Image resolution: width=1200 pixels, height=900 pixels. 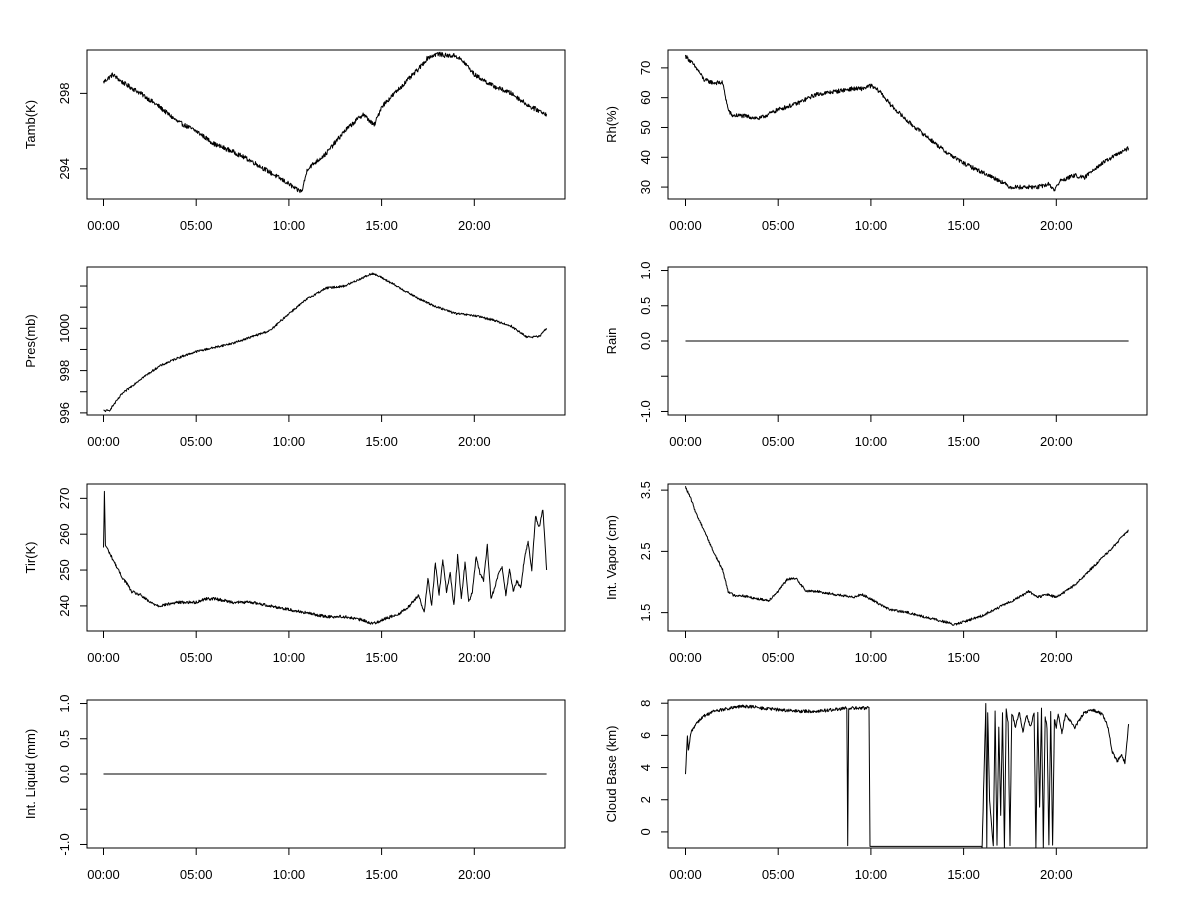 I want to click on y-tick-label: 2, so click(x=645, y=799).